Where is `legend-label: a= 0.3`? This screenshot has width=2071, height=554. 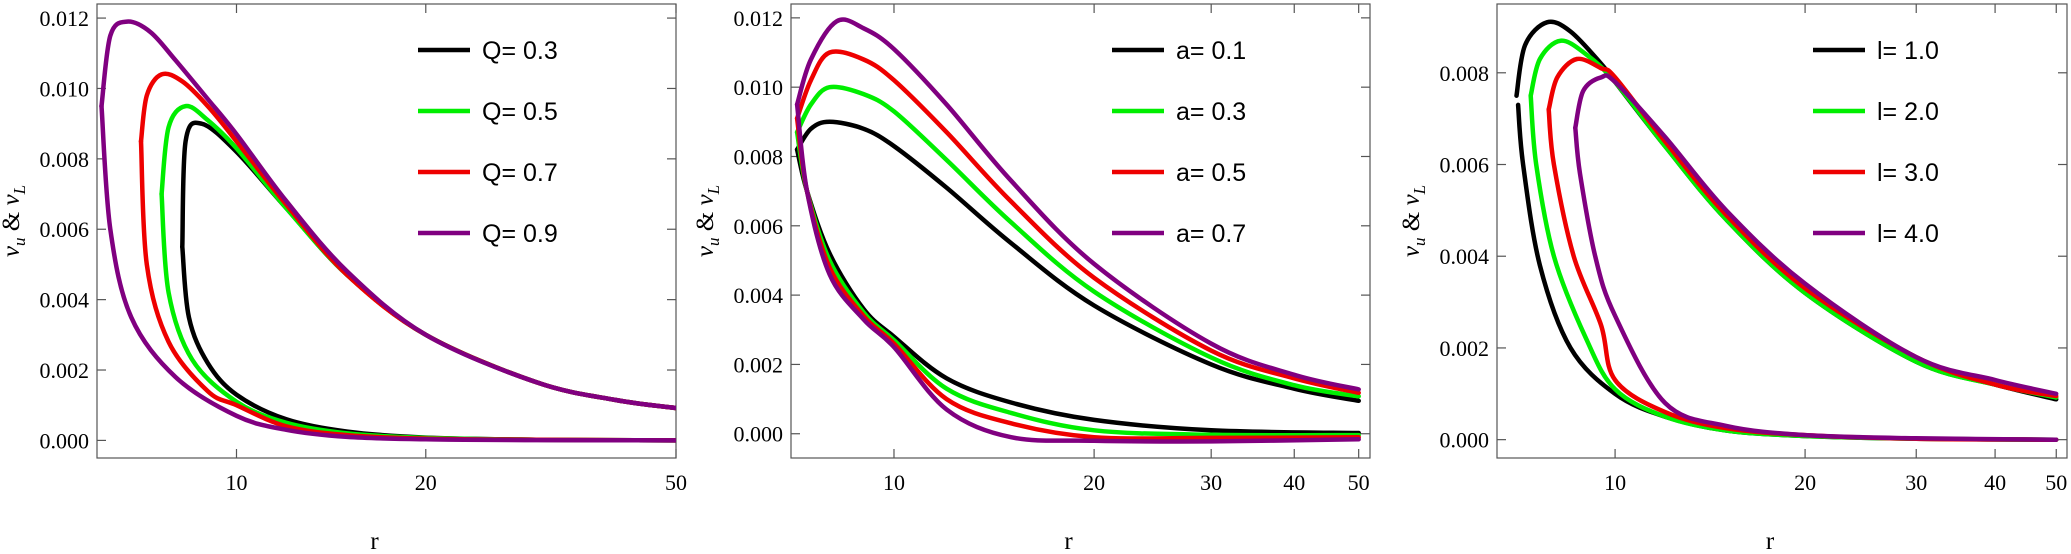
legend-label: a= 0.3 is located at coordinates (1211, 112).